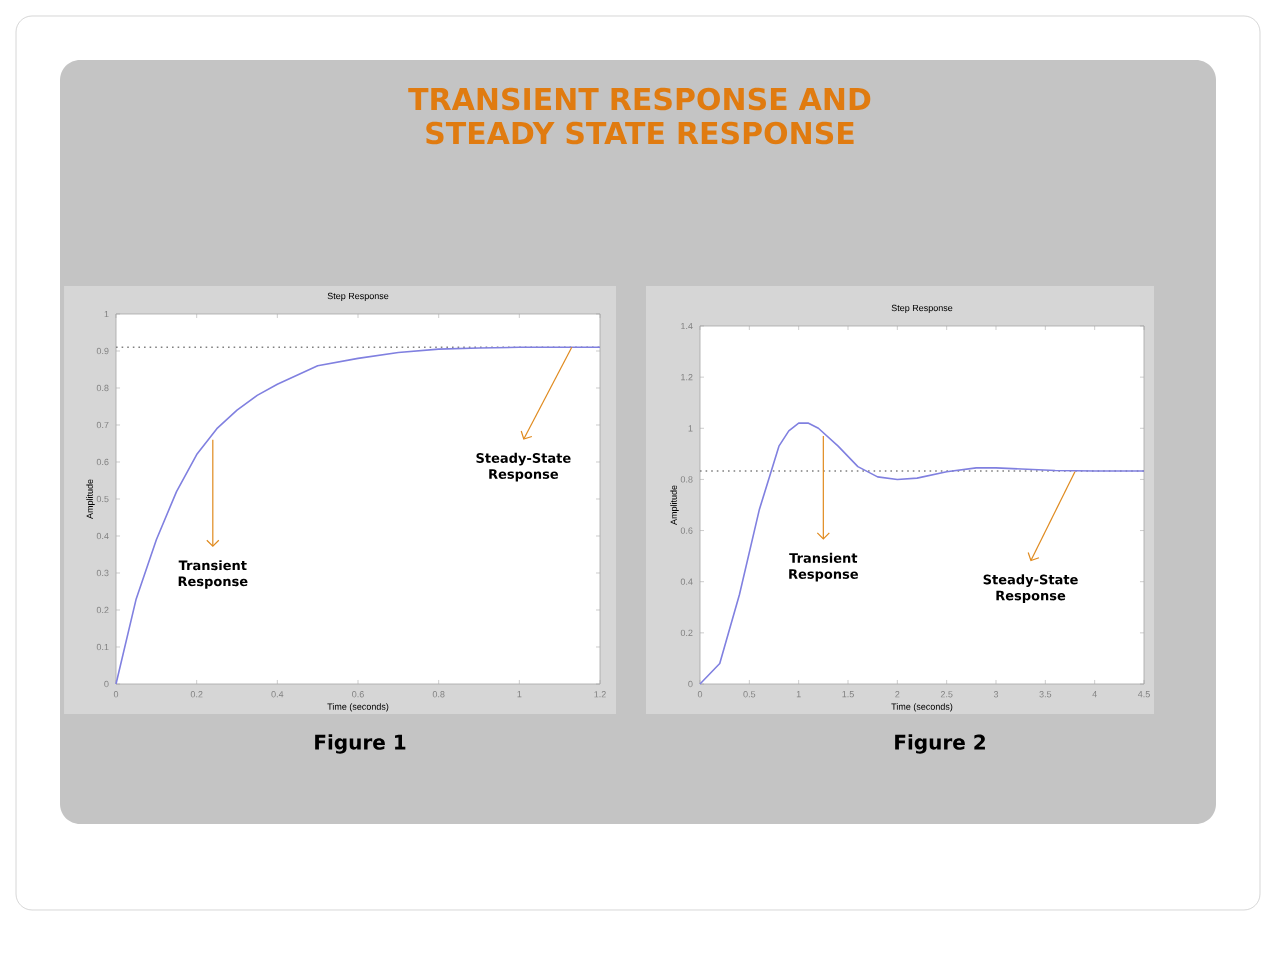  What do you see at coordinates (940, 744) in the screenshot?
I see `caption: Figure 2` at bounding box center [940, 744].